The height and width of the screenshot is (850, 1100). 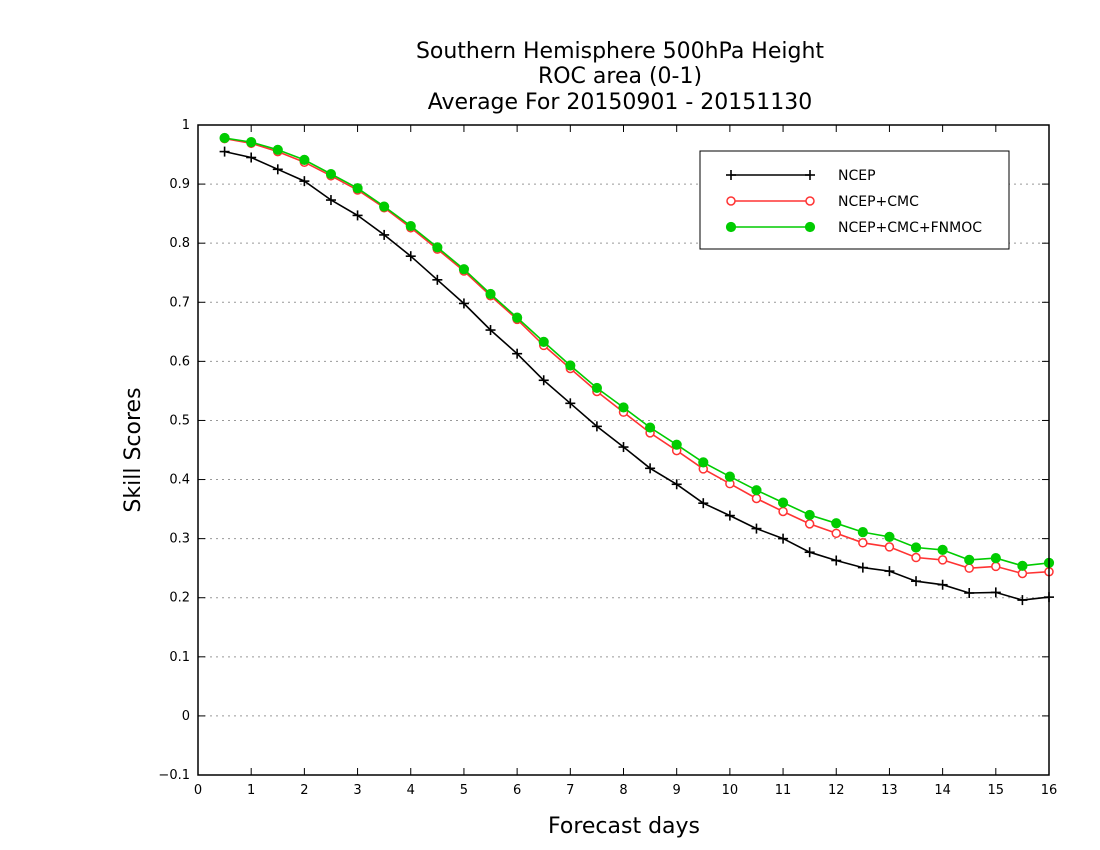 I want to click on x-axis-label: Forecast days, so click(x=624, y=826).